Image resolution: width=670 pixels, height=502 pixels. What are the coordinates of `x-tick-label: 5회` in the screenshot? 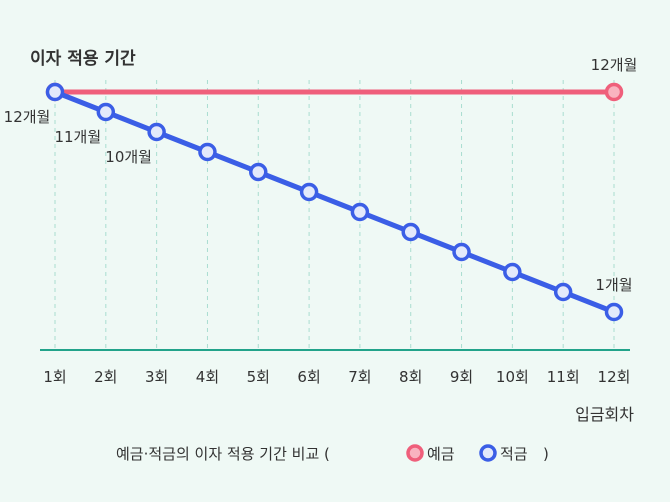 It's located at (258, 377).